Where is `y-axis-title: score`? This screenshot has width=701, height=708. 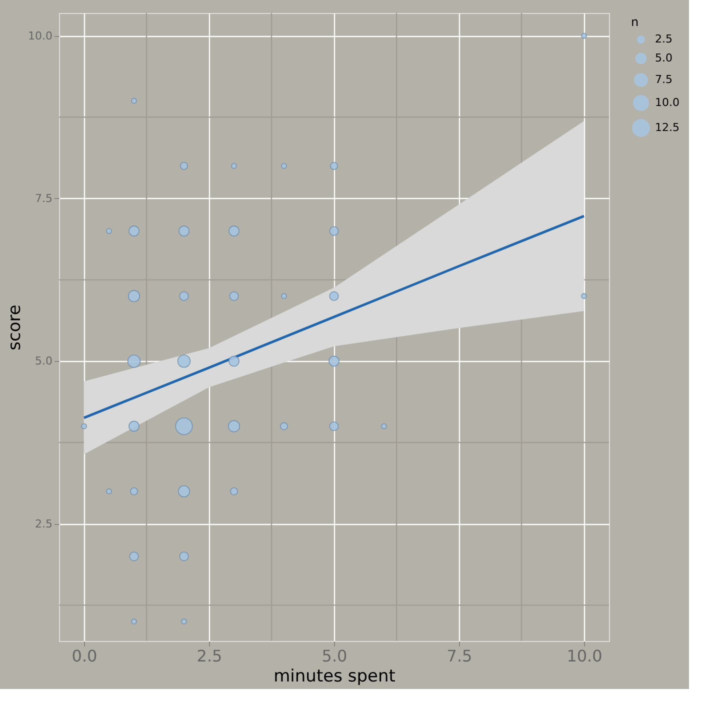 y-axis-title: score is located at coordinates (15, 327).